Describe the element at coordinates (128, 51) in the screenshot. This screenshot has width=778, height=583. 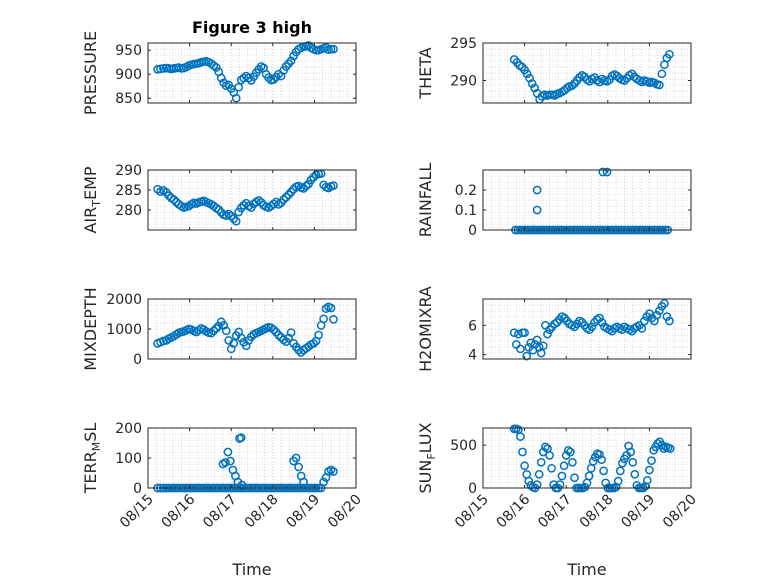
I see `y-tick-label: 950` at that location.